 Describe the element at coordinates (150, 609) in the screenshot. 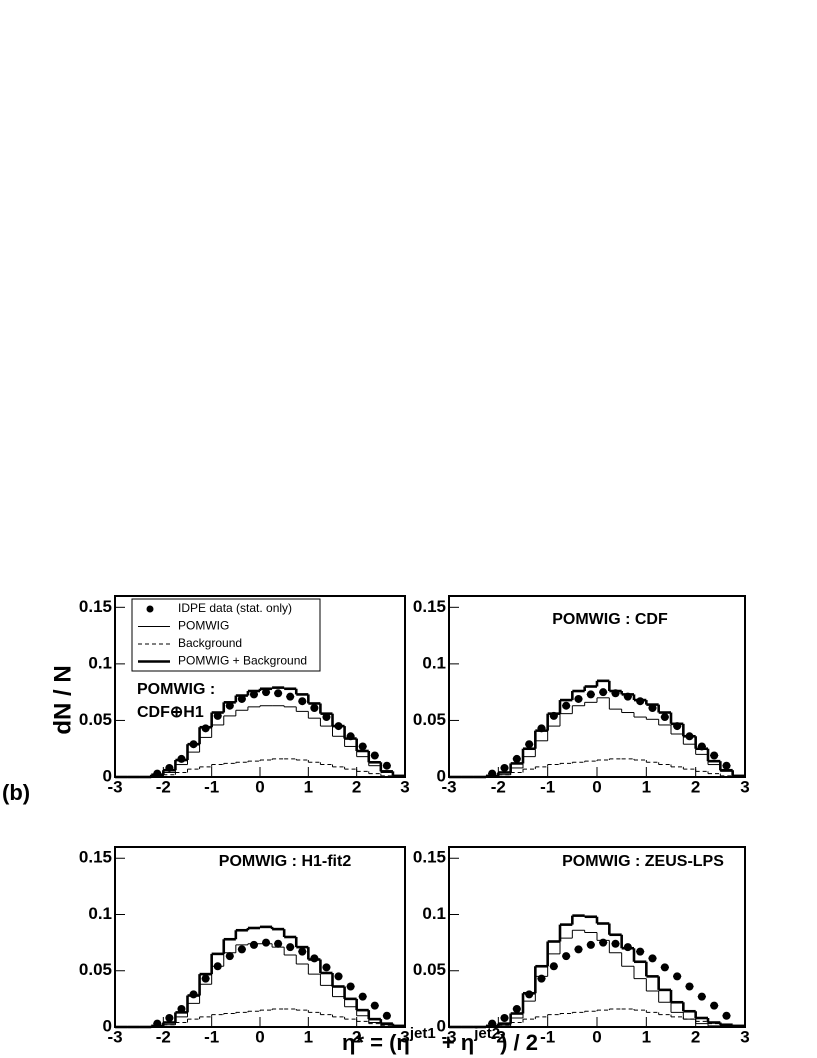

I see `legend-marker` at that location.